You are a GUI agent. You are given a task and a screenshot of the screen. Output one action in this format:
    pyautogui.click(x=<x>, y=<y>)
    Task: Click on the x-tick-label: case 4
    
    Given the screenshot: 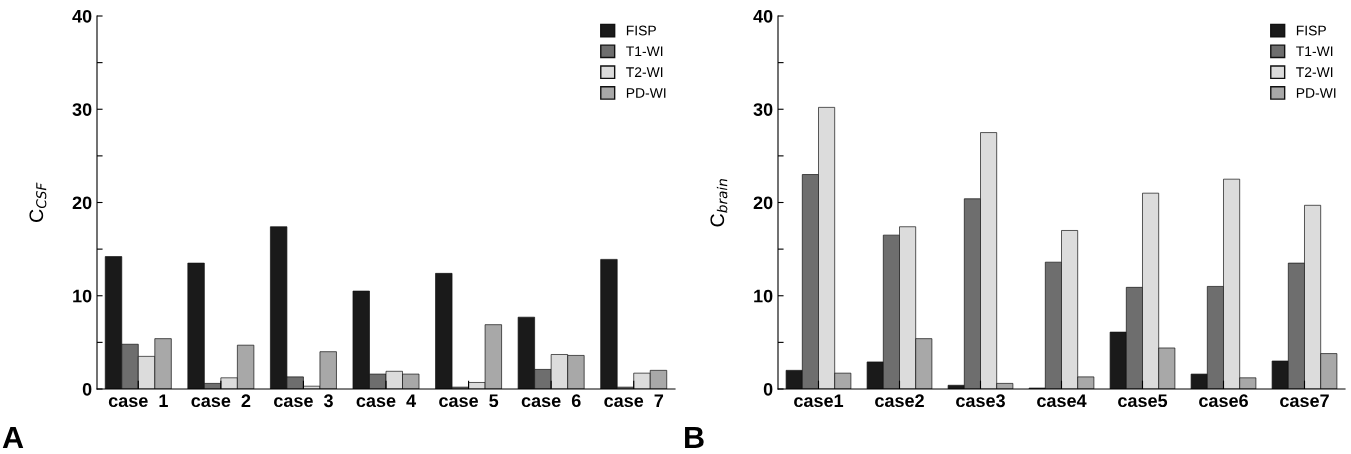 What is the action you would take?
    pyautogui.click(x=386, y=401)
    